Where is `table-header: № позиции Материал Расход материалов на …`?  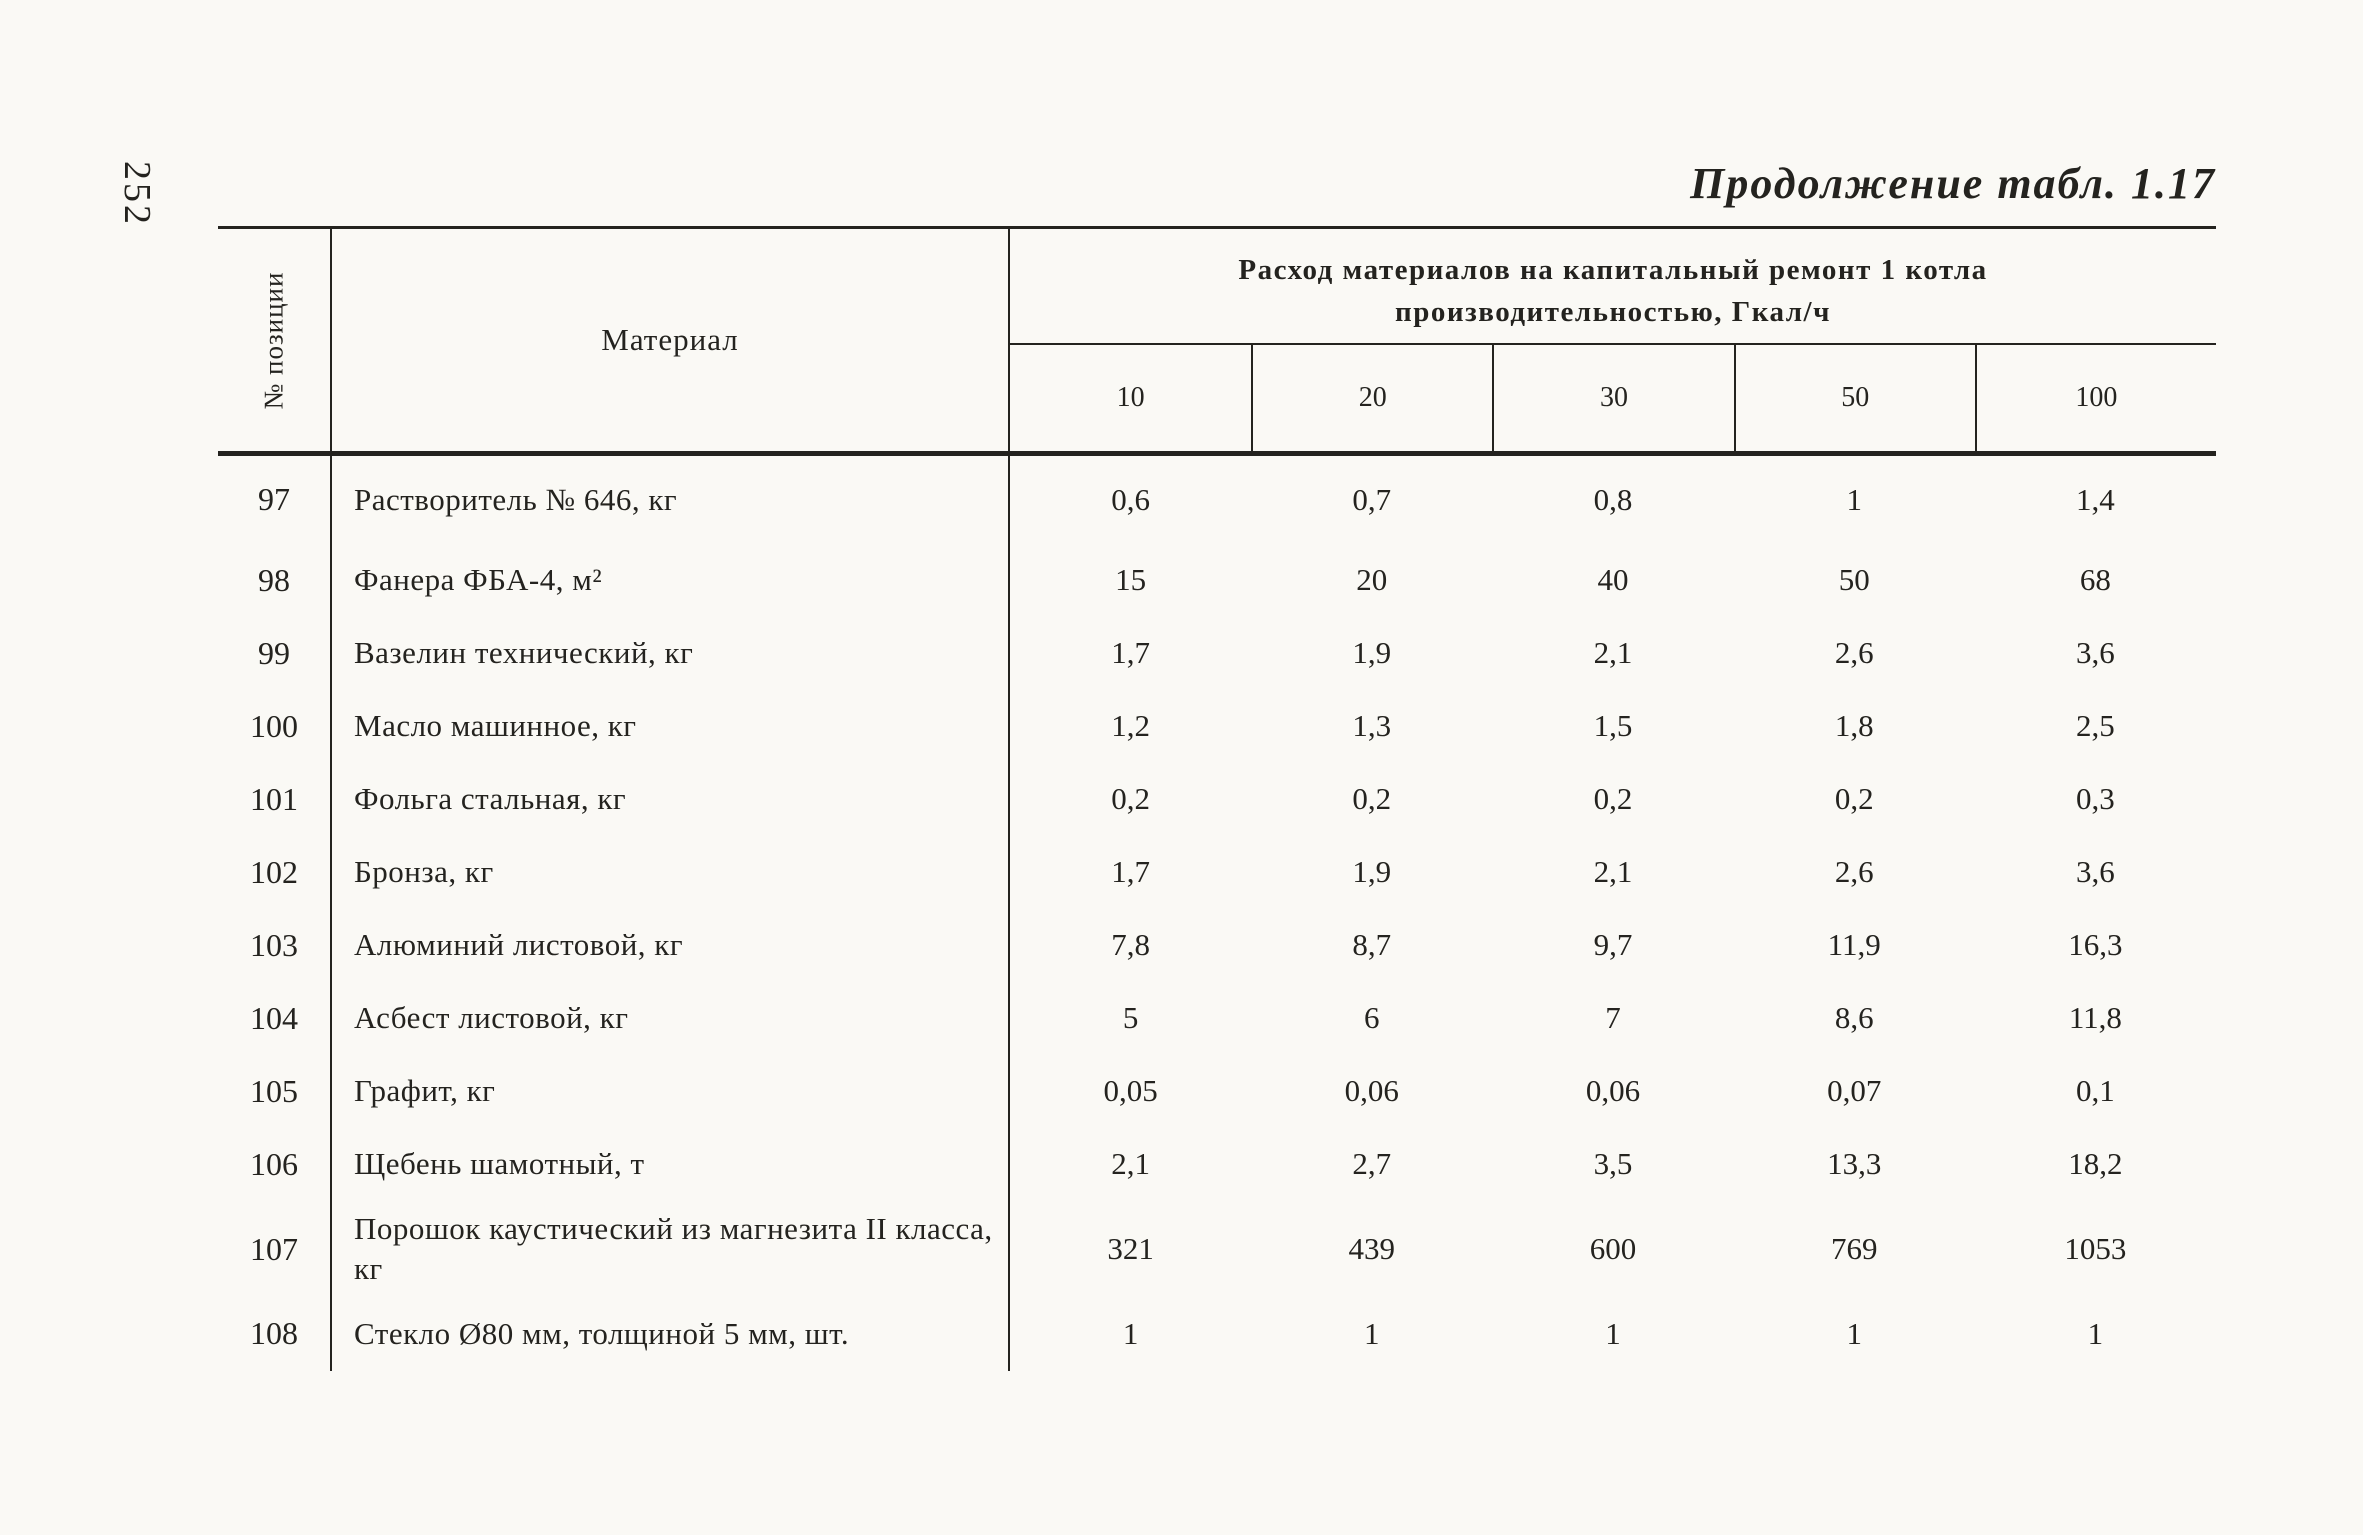
table-header: № позиции Материал Расход материалов на … is located at coordinates (1217, 343).